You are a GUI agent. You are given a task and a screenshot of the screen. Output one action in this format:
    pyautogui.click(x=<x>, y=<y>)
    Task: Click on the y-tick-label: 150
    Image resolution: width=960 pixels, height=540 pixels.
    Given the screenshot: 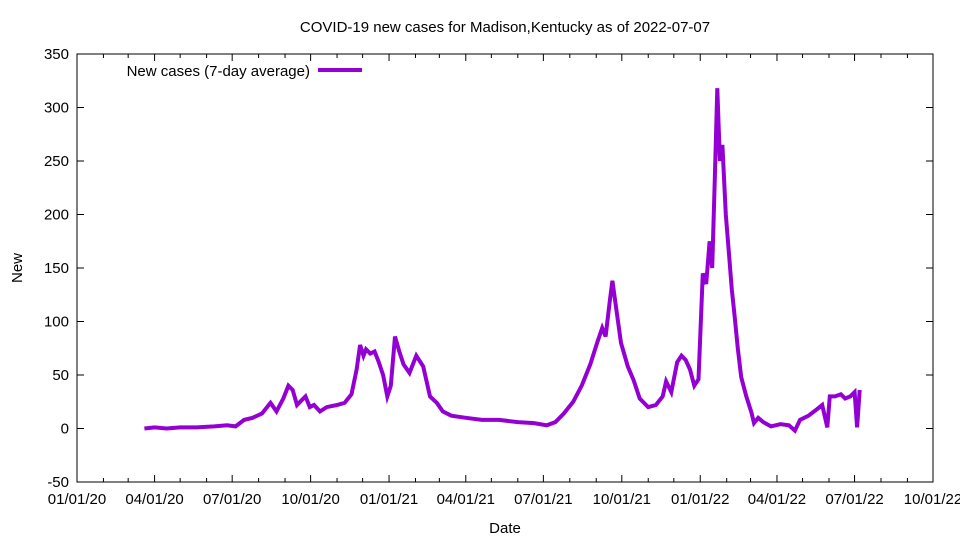 What is the action you would take?
    pyautogui.click(x=56, y=268)
    